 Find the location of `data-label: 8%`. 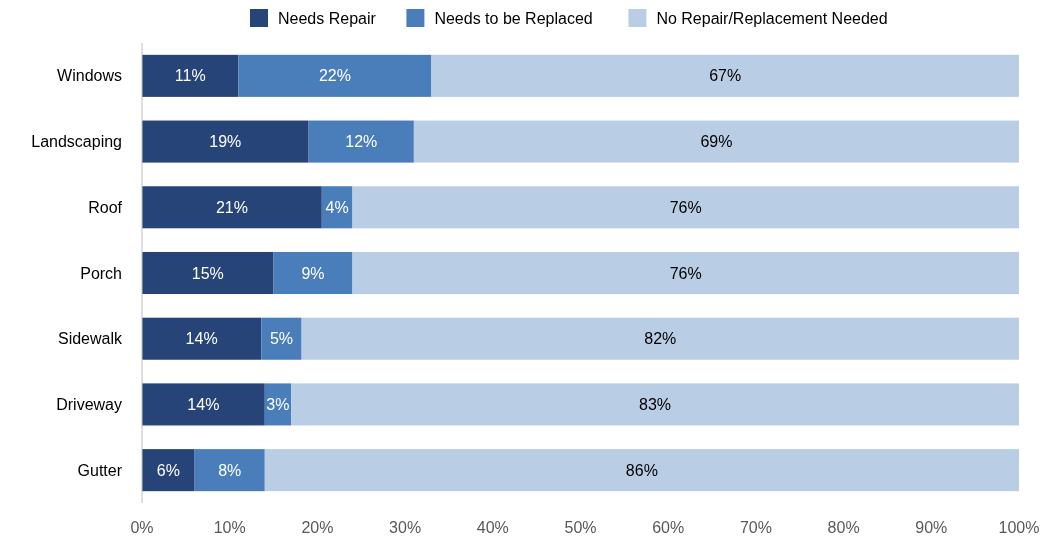

data-label: 8% is located at coordinates (230, 470).